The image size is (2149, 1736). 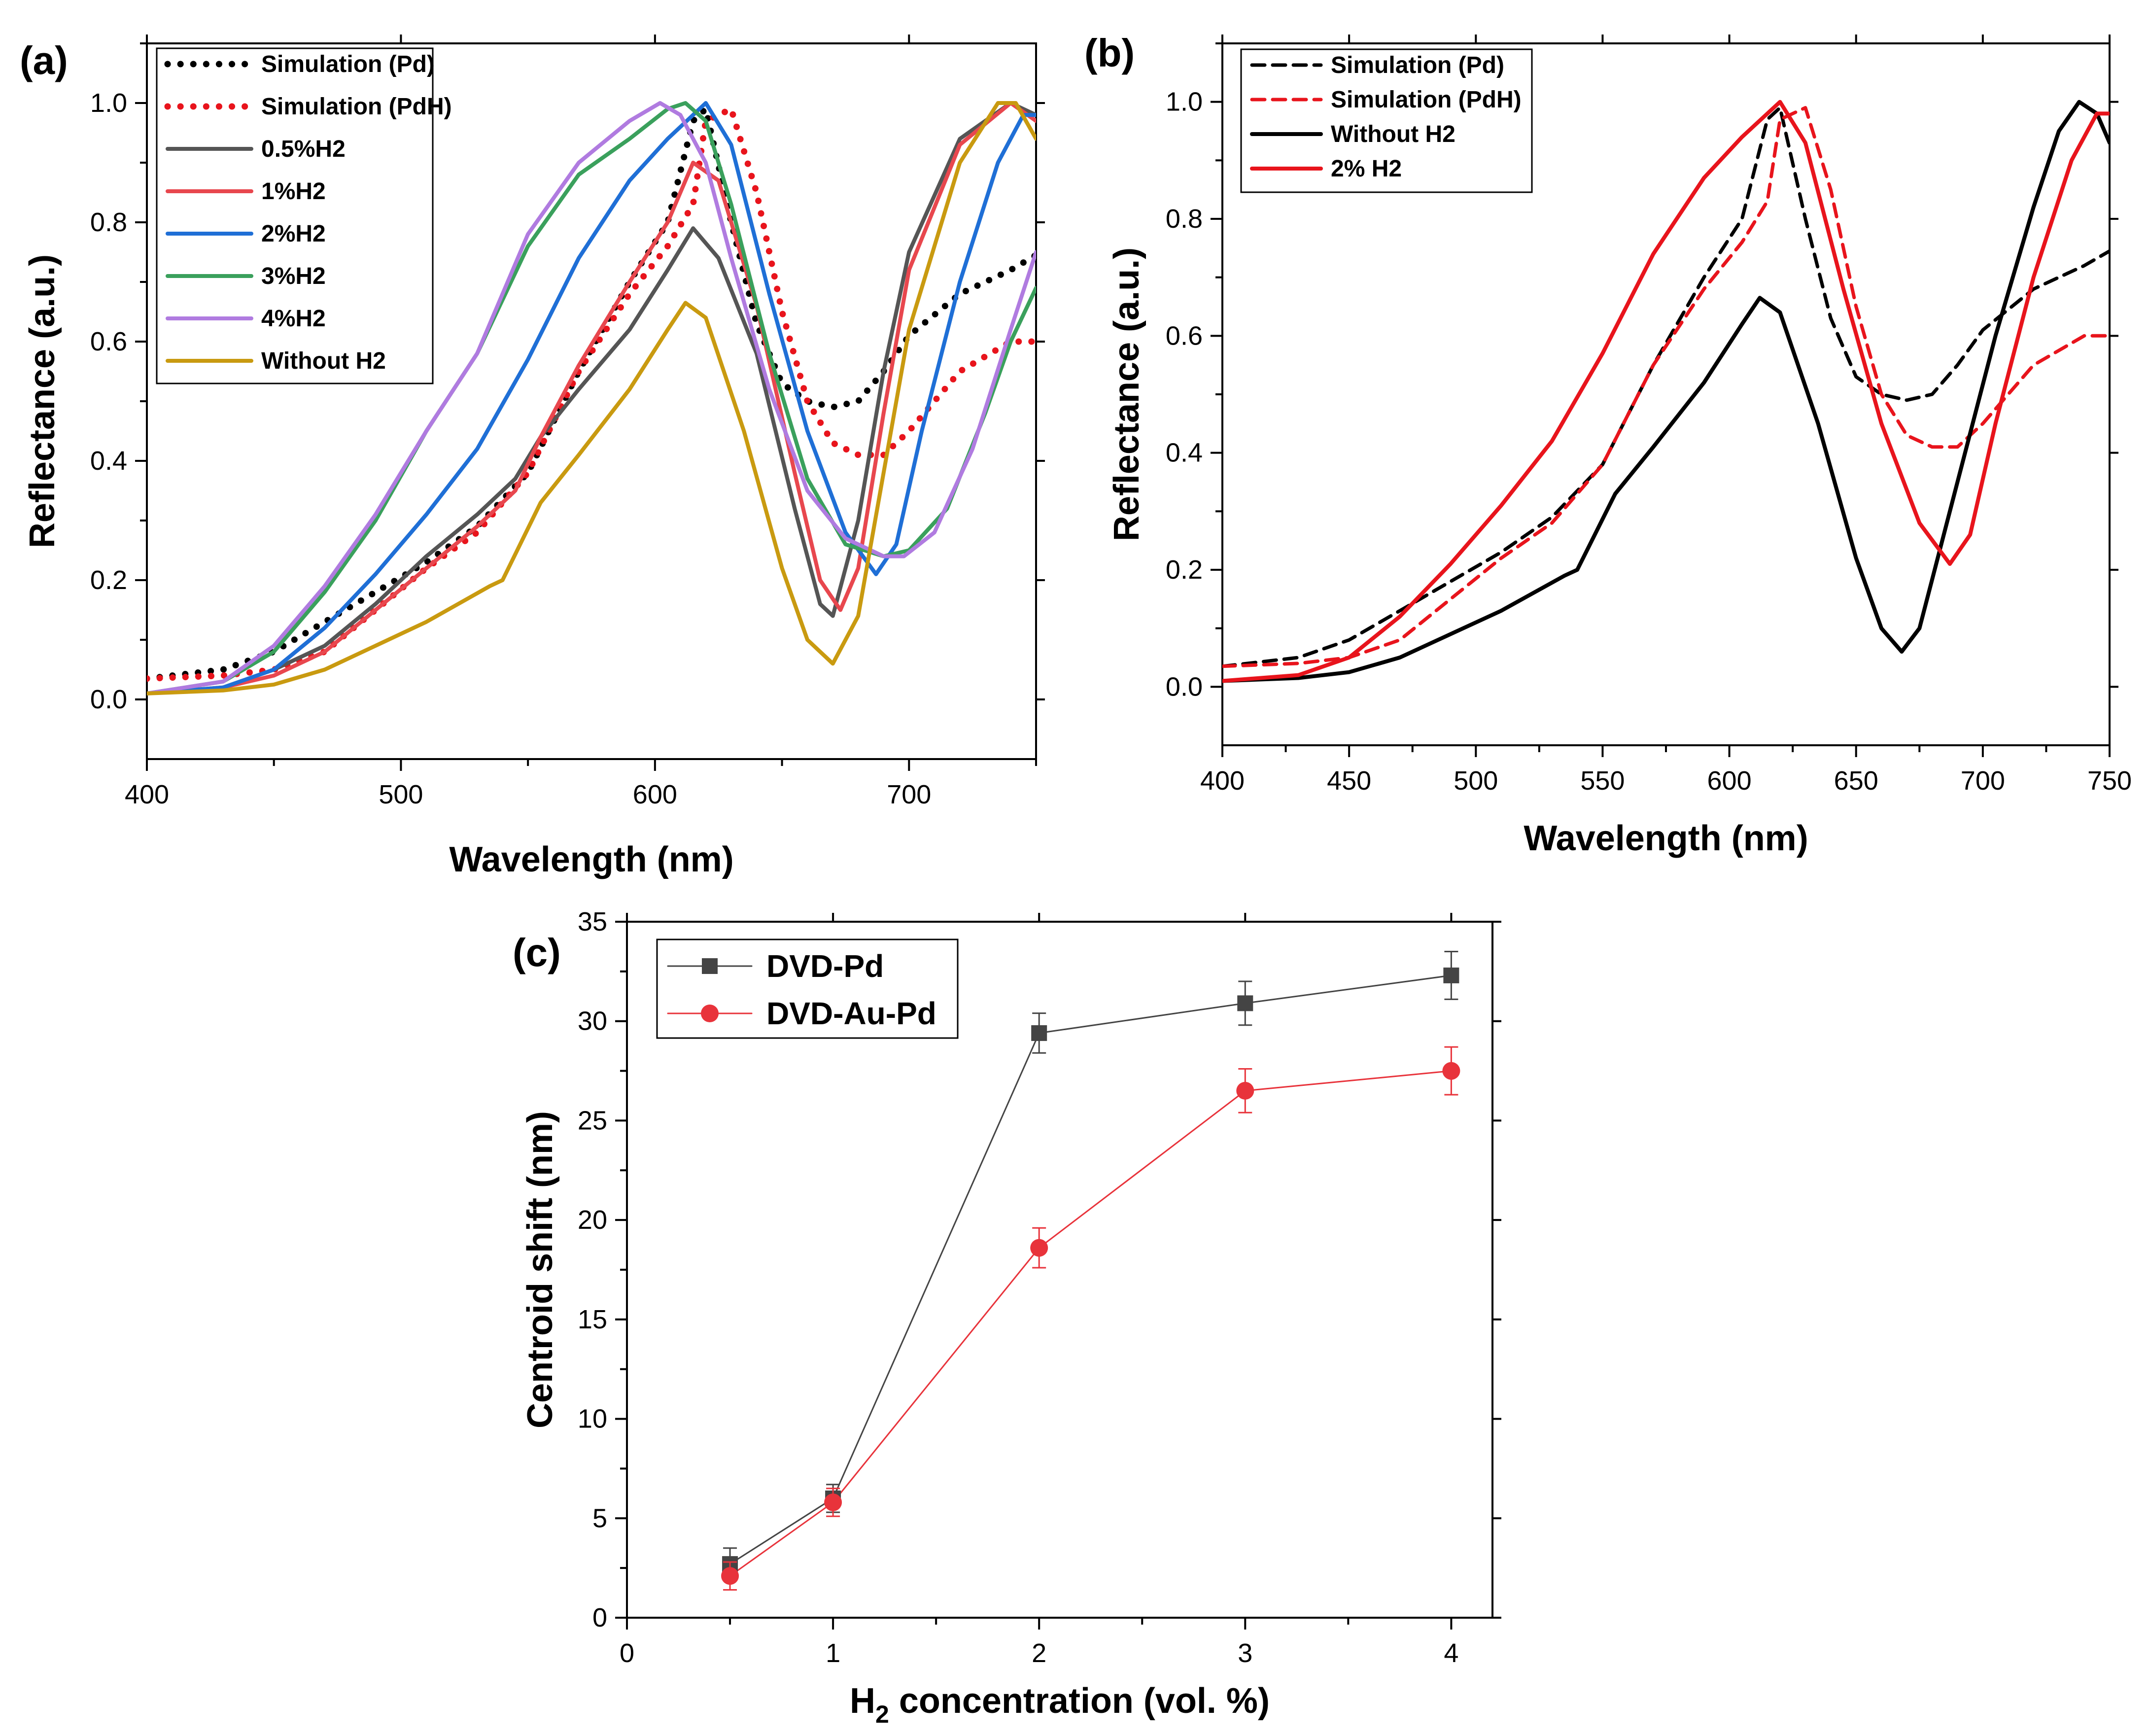 I want to click on y-tick-label: 35, so click(x=592, y=922).